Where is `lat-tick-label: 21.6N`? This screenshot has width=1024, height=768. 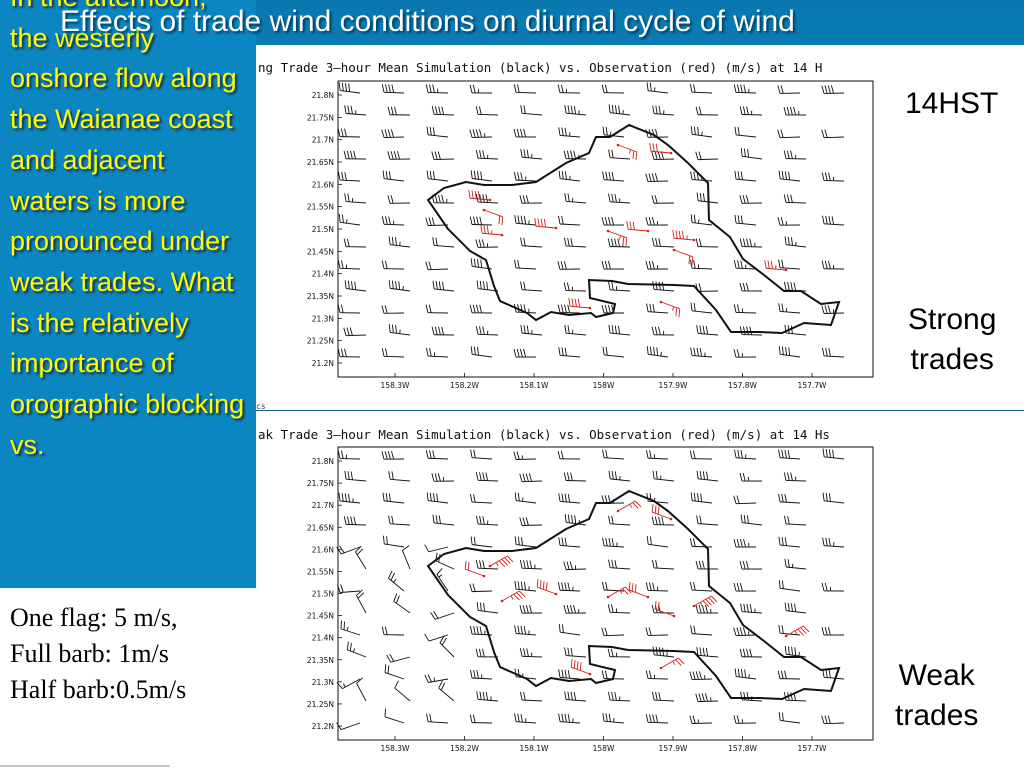 lat-tick-label: 21.6N is located at coordinates (323, 549).